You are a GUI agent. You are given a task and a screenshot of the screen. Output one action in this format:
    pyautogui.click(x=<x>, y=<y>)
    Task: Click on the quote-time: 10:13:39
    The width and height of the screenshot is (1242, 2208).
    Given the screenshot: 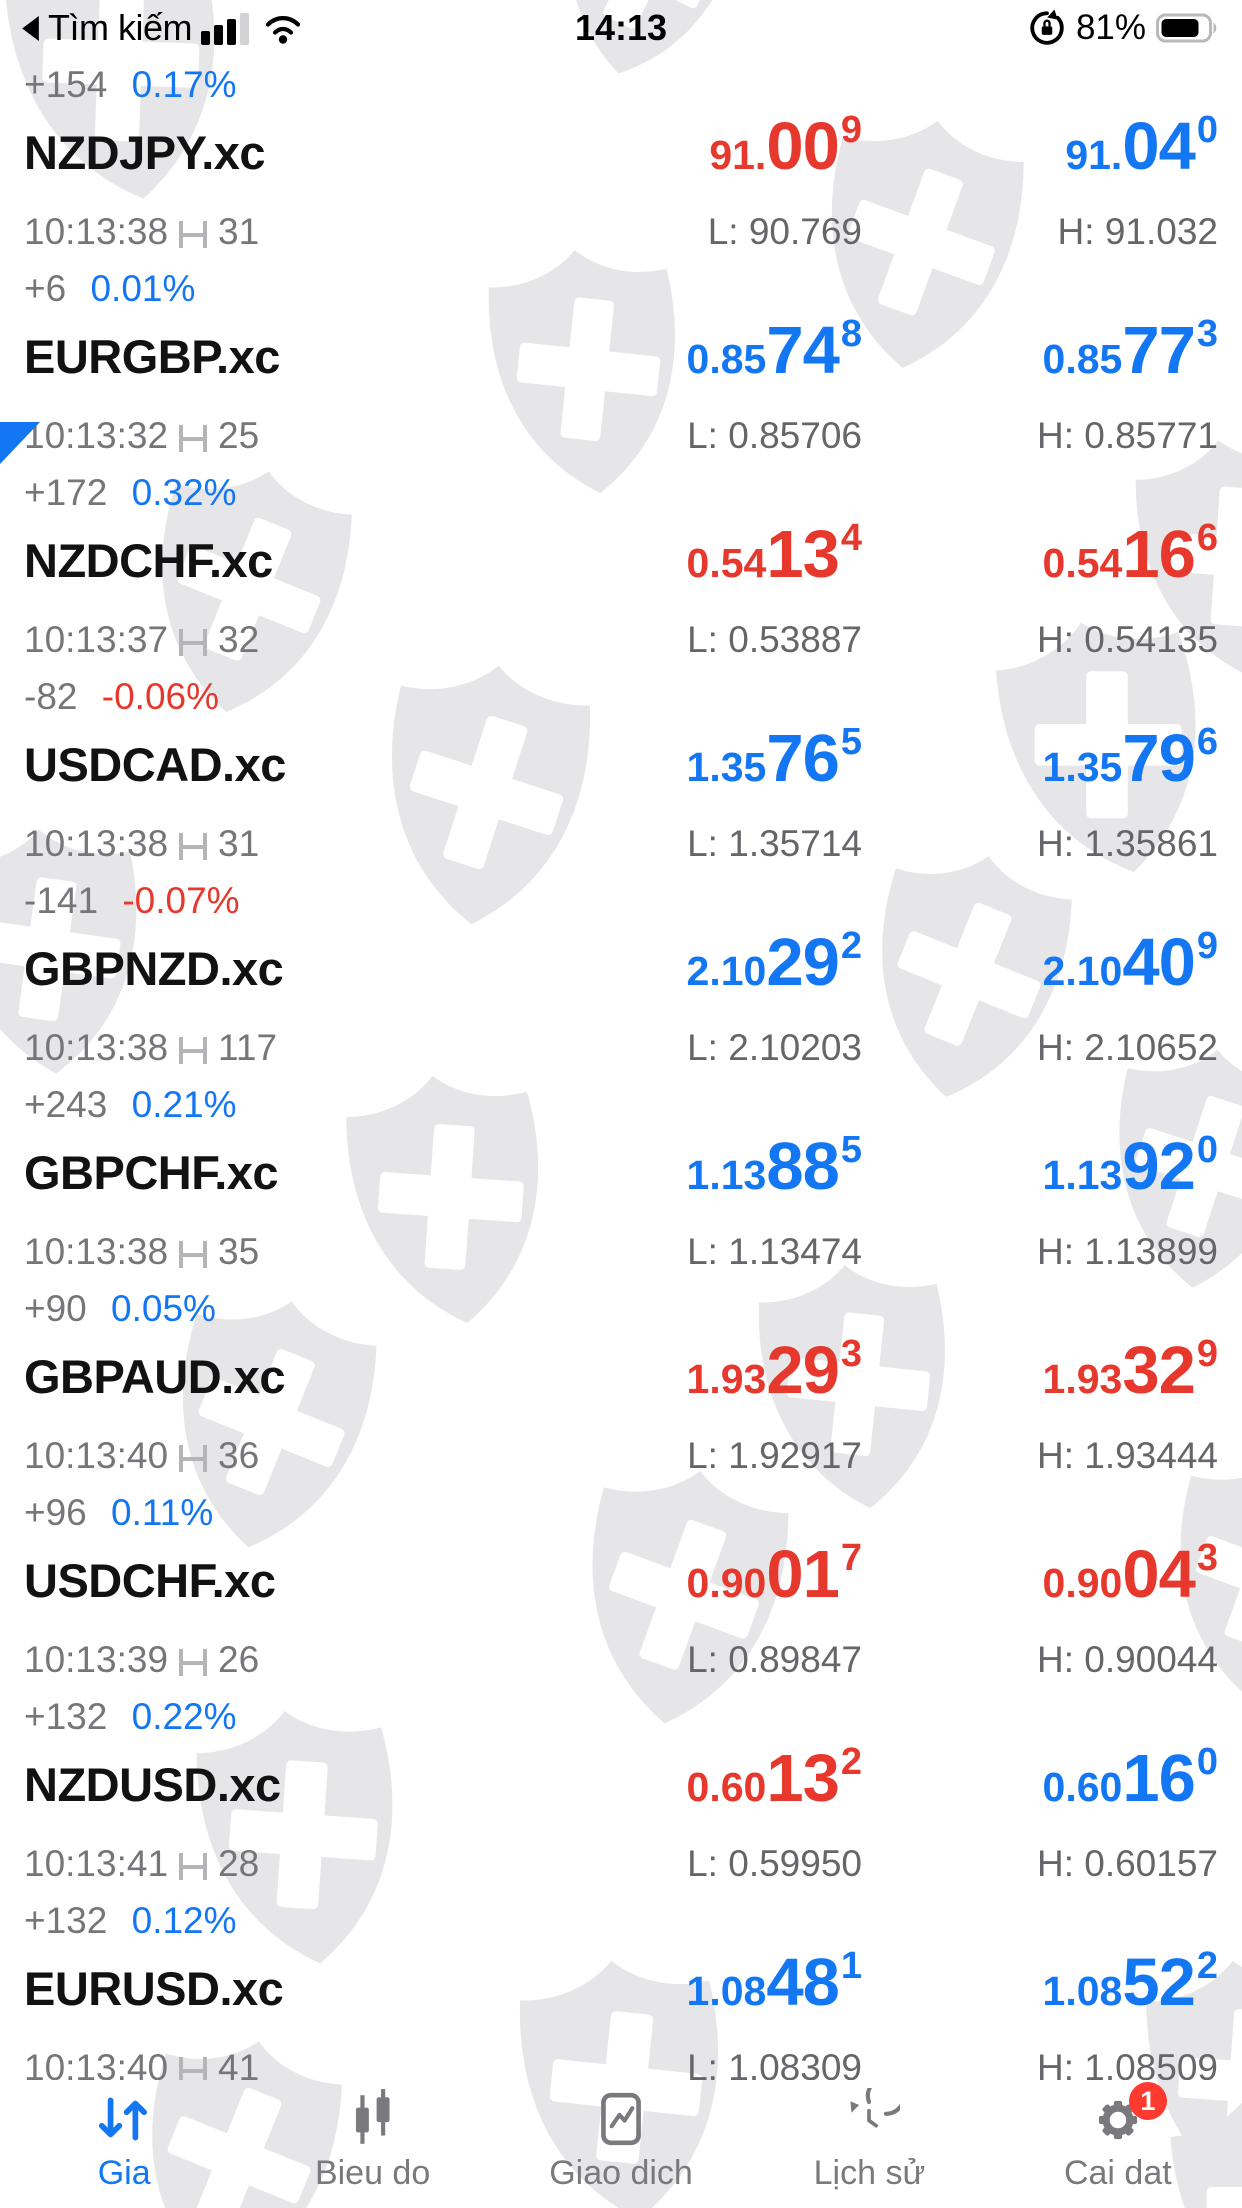 What is the action you would take?
    pyautogui.click(x=96, y=1659)
    